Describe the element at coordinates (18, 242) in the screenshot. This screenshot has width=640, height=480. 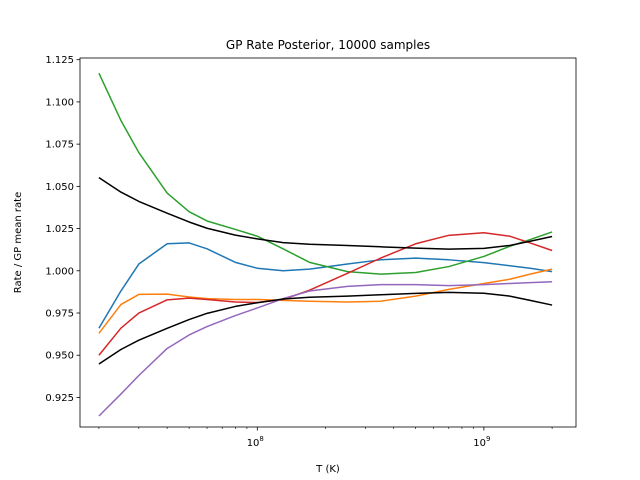
I see `y-axis-label: Rate / GP mean rate` at that location.